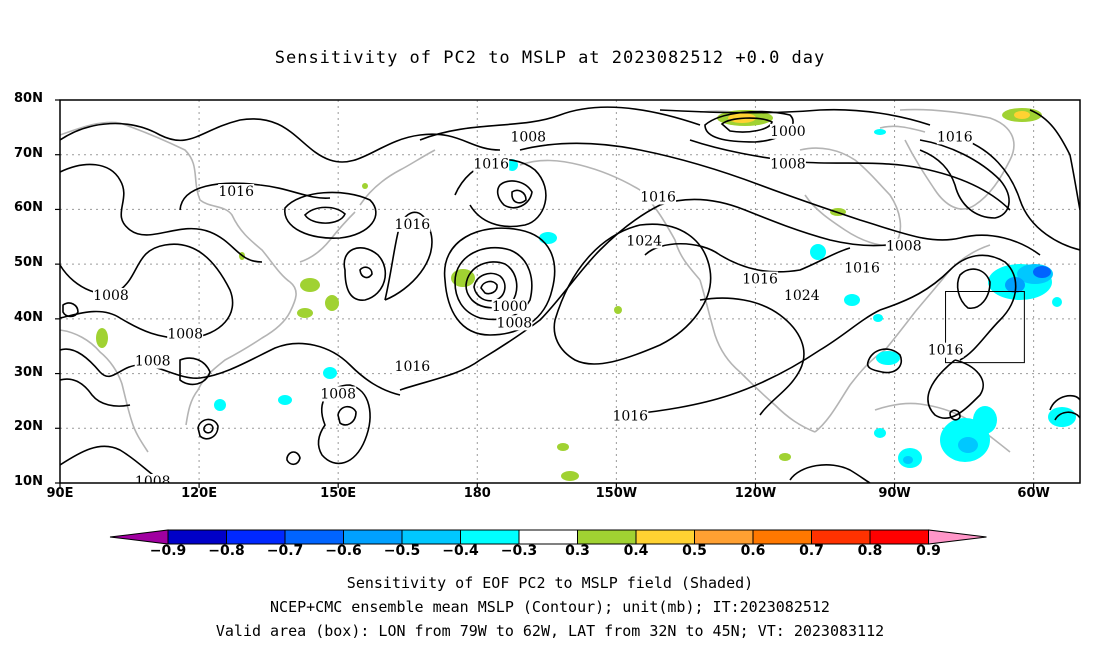  Describe the element at coordinates (519, 551) in the screenshot. I see `colorbar-label: −0.3` at that location.